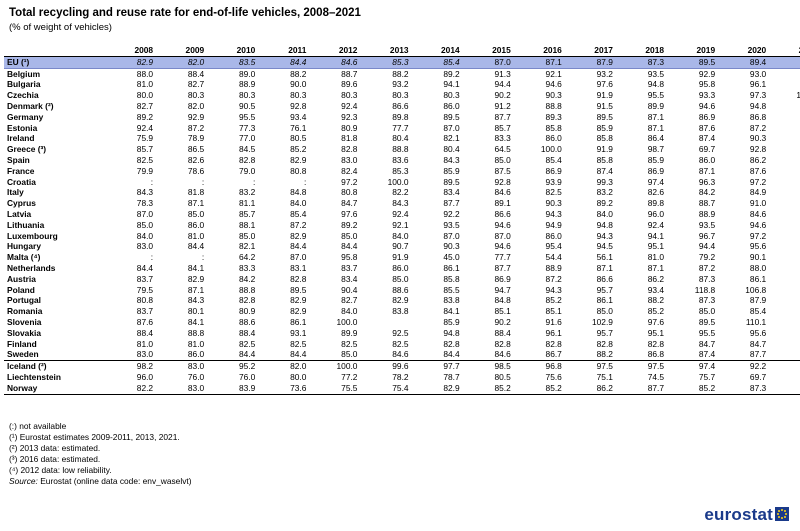 The height and width of the screenshot is (531, 800). I want to click on column-header-year: 2017, so click(603, 50).